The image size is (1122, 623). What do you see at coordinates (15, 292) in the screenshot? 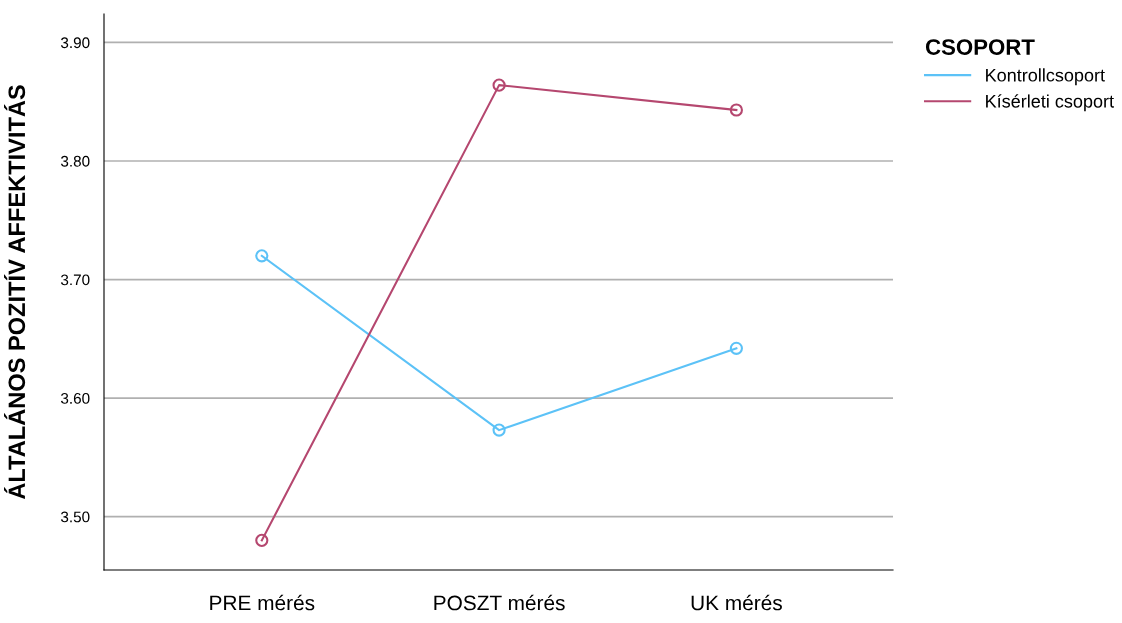
I see `y-axis-title: ÁLTALÁNOS POZITÍV AFFEKTIVITÁS` at bounding box center [15, 292].